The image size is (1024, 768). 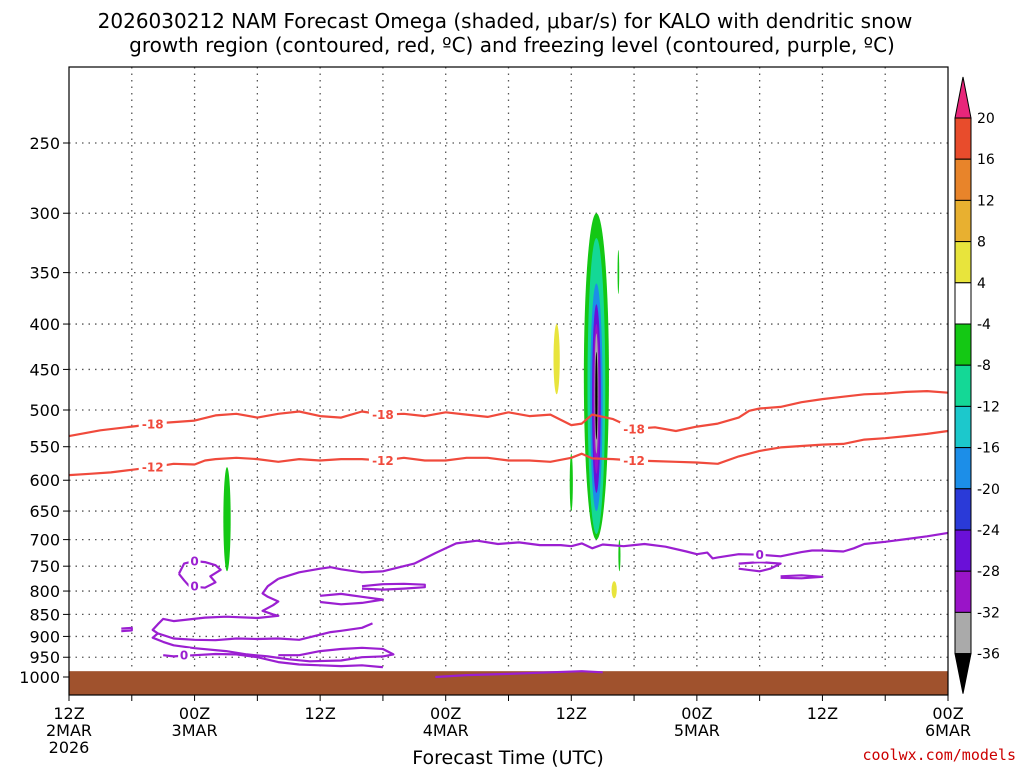 What do you see at coordinates (988, 572) in the screenshot?
I see `colorbar-tick-label: -28` at bounding box center [988, 572].